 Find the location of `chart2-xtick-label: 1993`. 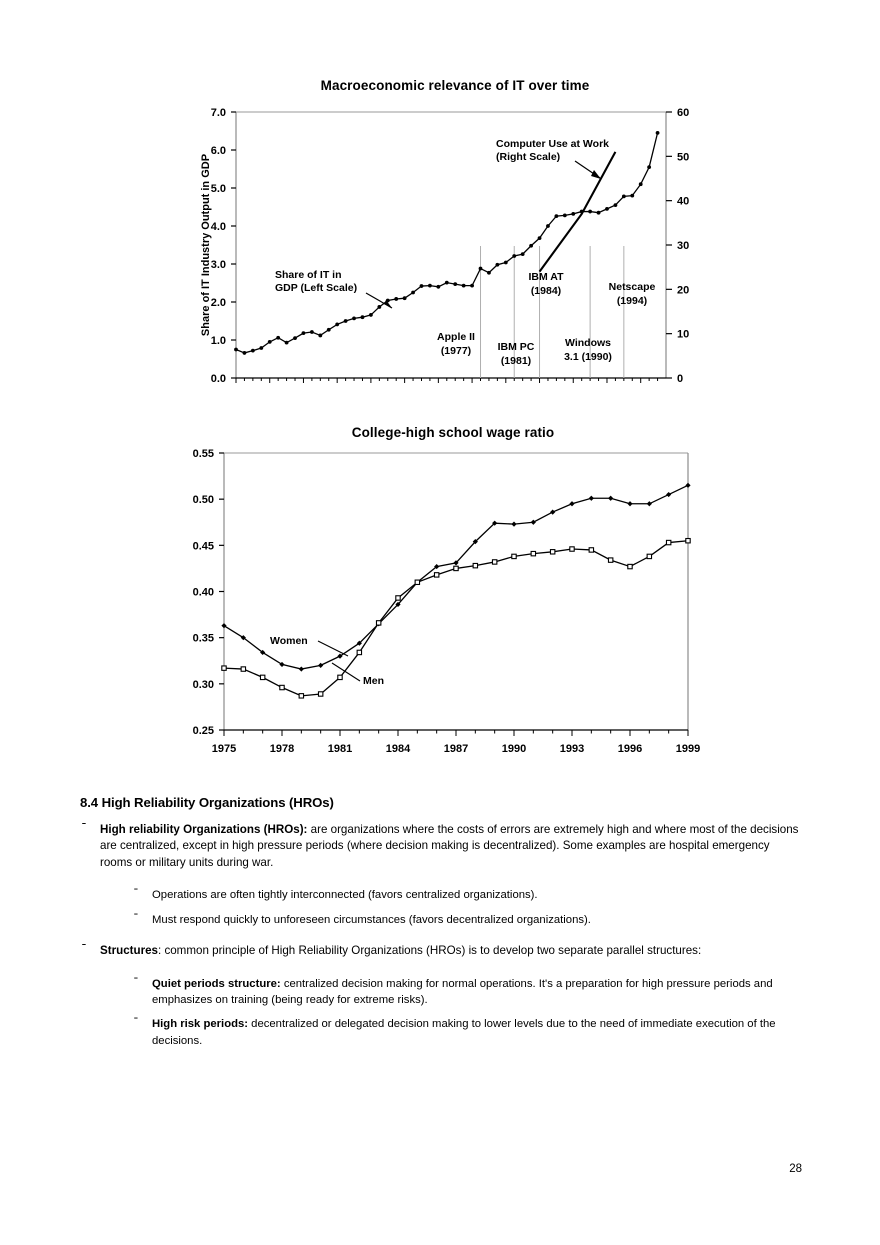

chart2-xtick-label: 1993 is located at coordinates (572, 749).